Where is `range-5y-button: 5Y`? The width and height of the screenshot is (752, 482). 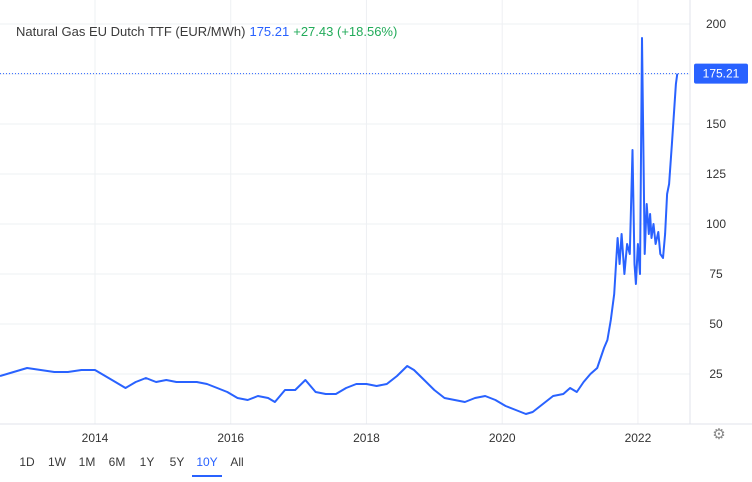 range-5y-button: 5Y is located at coordinates (177, 462).